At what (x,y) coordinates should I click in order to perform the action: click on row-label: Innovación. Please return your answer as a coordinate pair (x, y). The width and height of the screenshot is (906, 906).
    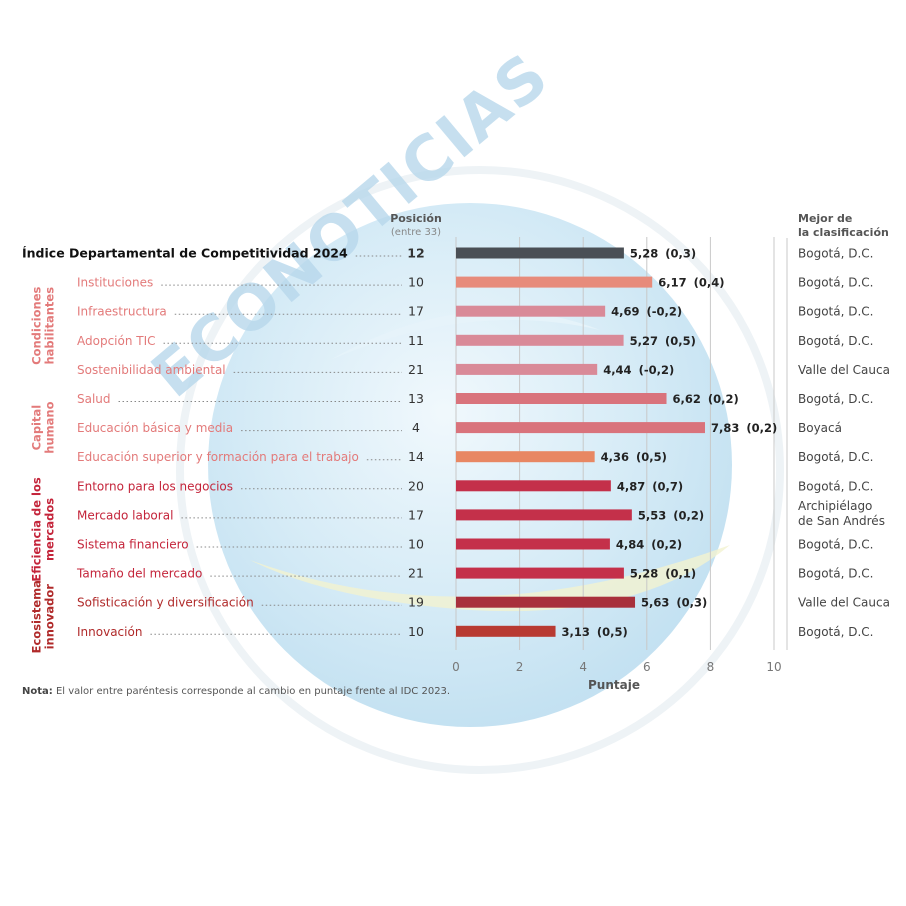
    Looking at the image, I should click on (109, 632).